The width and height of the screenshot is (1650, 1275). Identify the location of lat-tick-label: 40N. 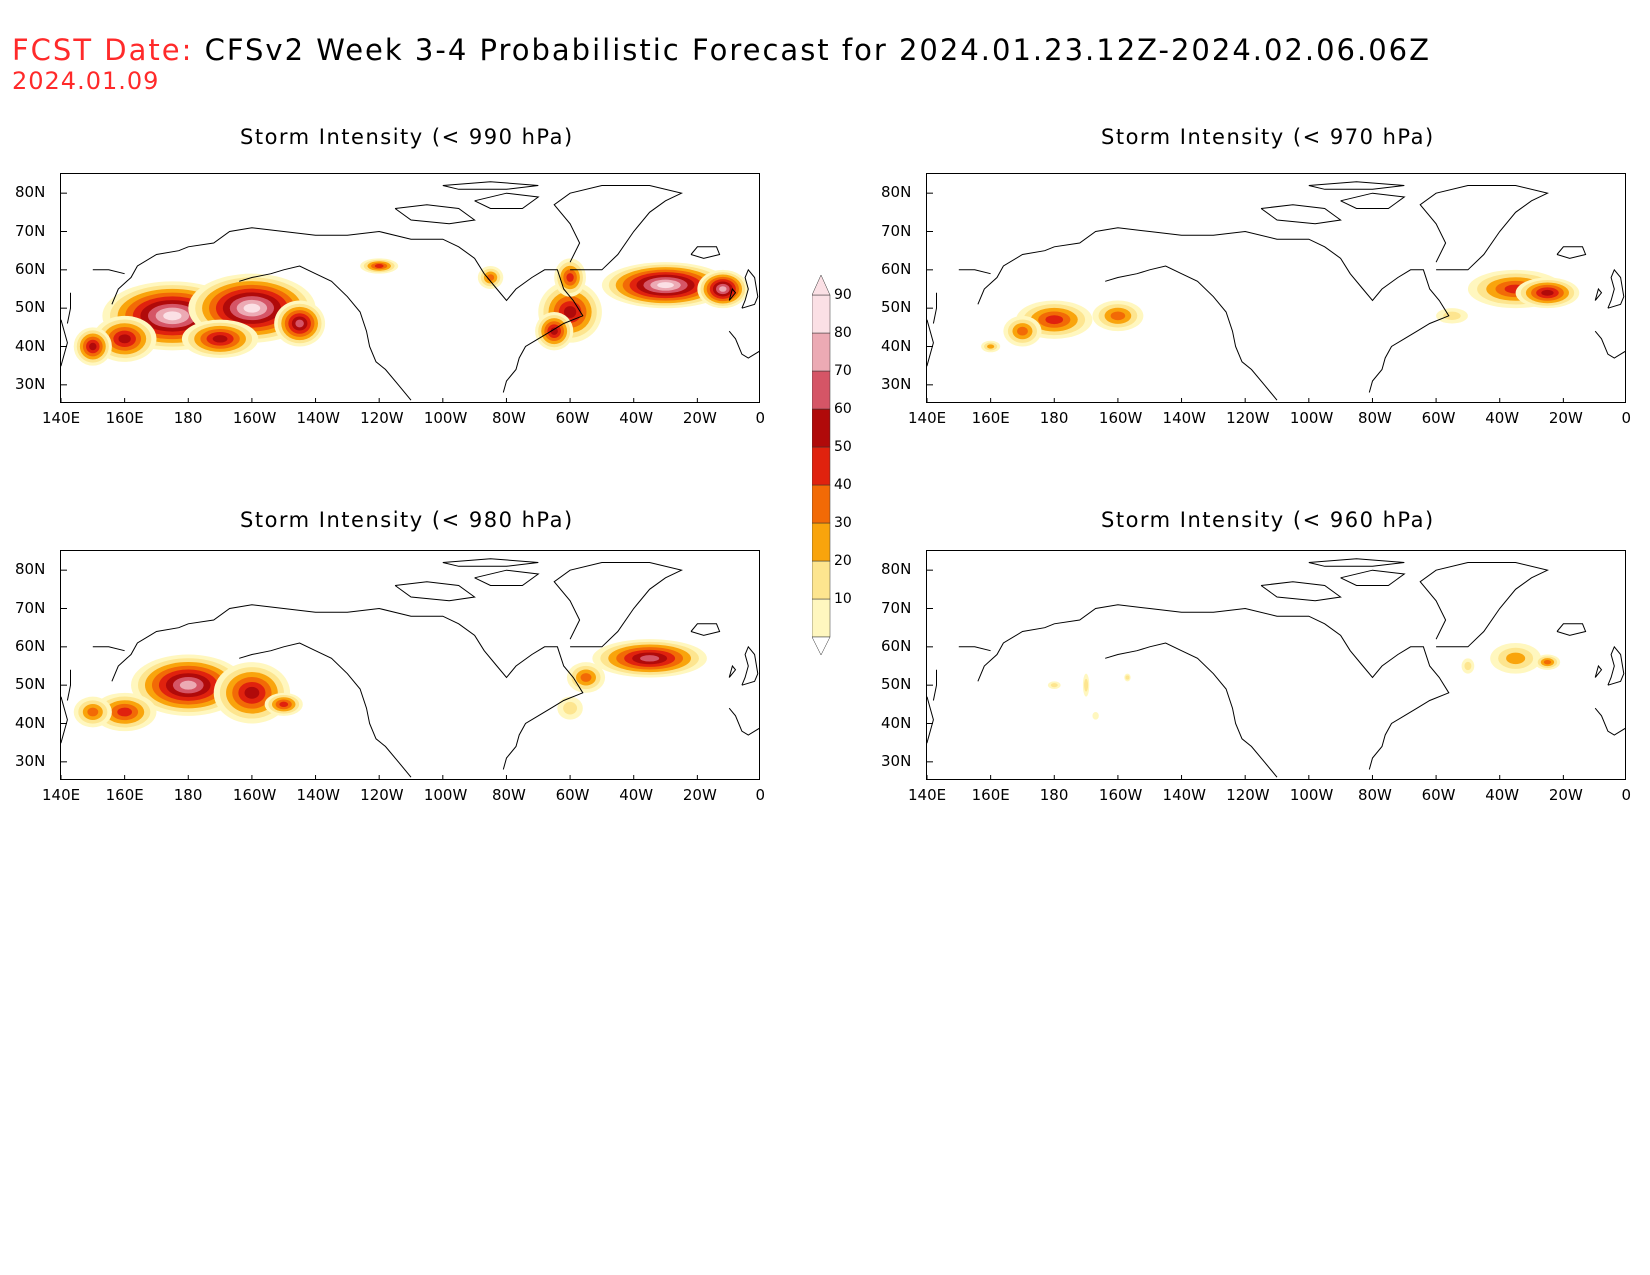
(896, 722).